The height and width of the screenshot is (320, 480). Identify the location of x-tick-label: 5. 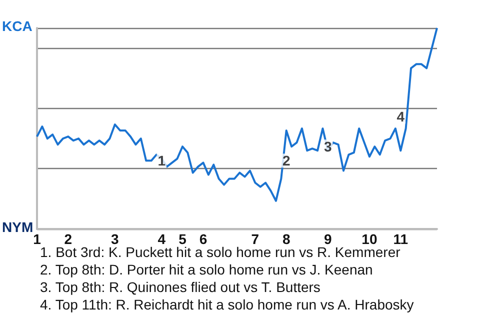
(182, 239).